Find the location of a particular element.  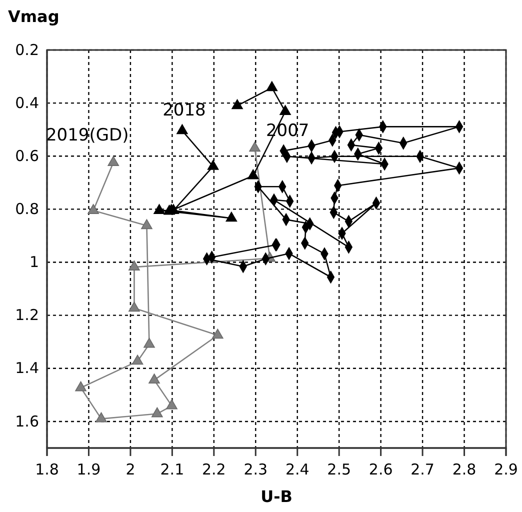

x-tick-label: 2.3 is located at coordinates (256, 469).